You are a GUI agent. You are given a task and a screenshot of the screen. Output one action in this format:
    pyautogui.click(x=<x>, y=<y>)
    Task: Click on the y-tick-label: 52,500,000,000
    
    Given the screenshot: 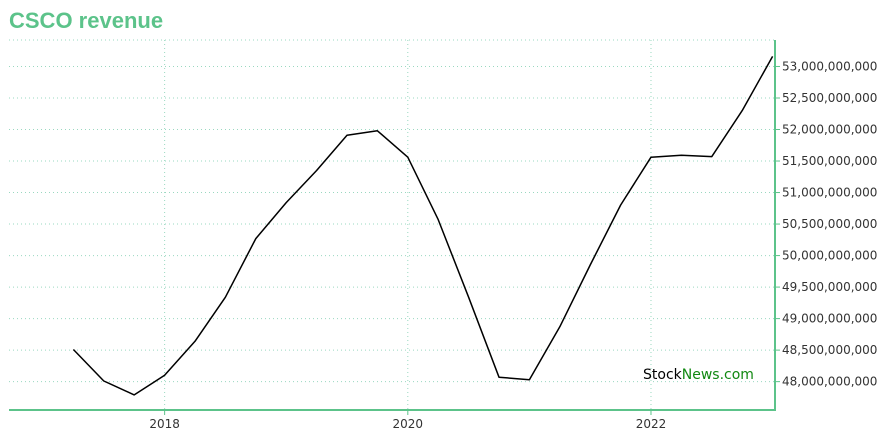 What is the action you would take?
    pyautogui.click(x=829, y=98)
    